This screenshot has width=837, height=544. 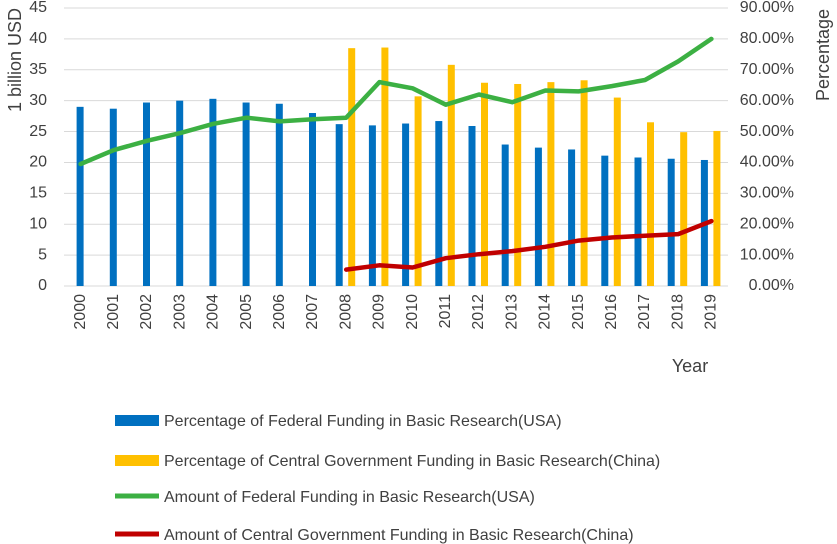 What do you see at coordinates (113, 312) in the screenshot?
I see `x-tick-label: 2001` at bounding box center [113, 312].